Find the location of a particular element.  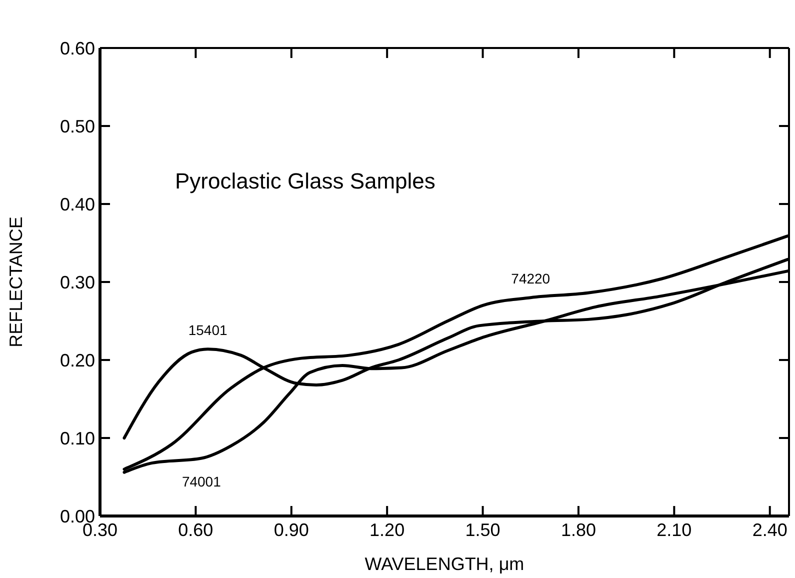

text: Pyroclastic Glass Samples is located at coordinates (305, 181).